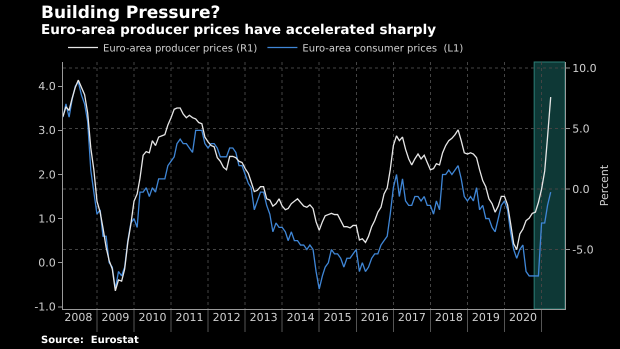 The width and height of the screenshot is (620, 349). What do you see at coordinates (130, 13) in the screenshot?
I see `chart-title: Building Pressure?` at bounding box center [130, 13].